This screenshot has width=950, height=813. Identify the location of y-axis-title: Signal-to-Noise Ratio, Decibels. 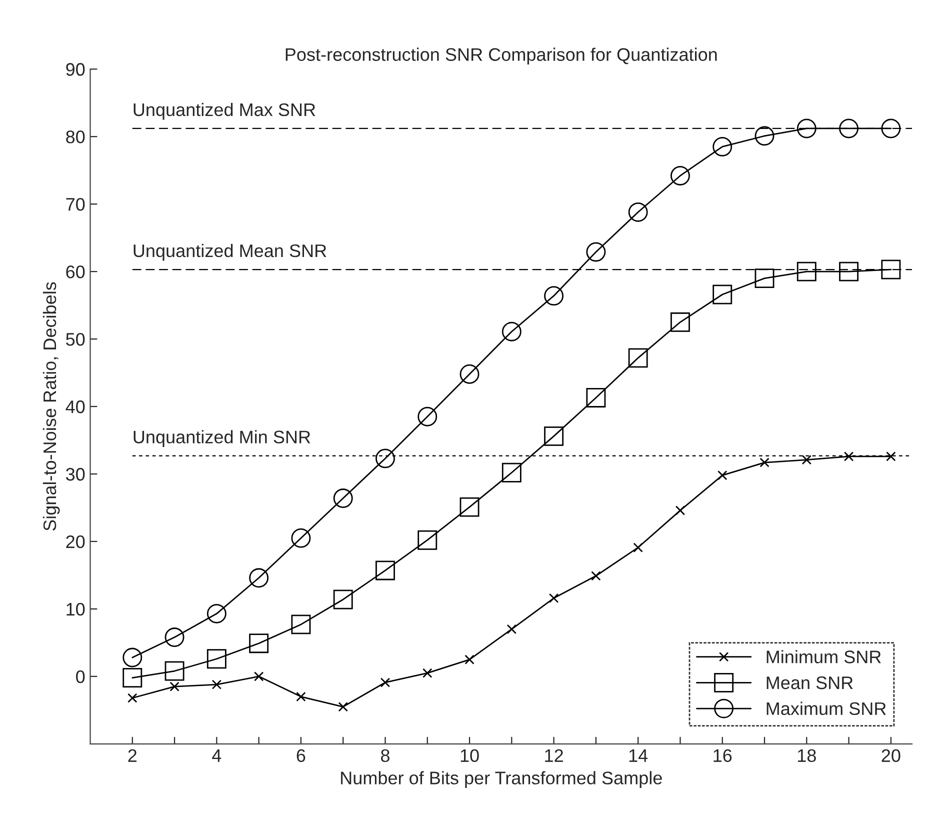
(51, 406).